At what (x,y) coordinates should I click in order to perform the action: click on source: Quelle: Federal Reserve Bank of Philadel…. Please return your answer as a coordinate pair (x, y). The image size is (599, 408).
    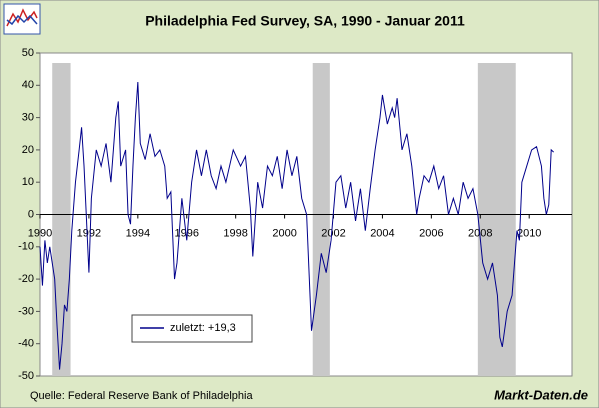
    Looking at the image, I should click on (141, 396).